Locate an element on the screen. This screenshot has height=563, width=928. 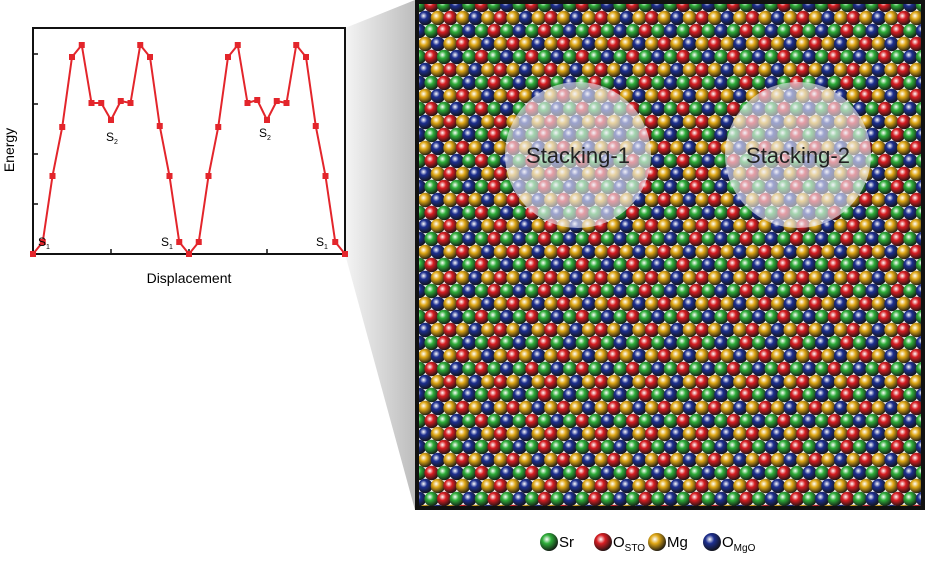
legend-text: Sr is located at coordinates (566, 542).